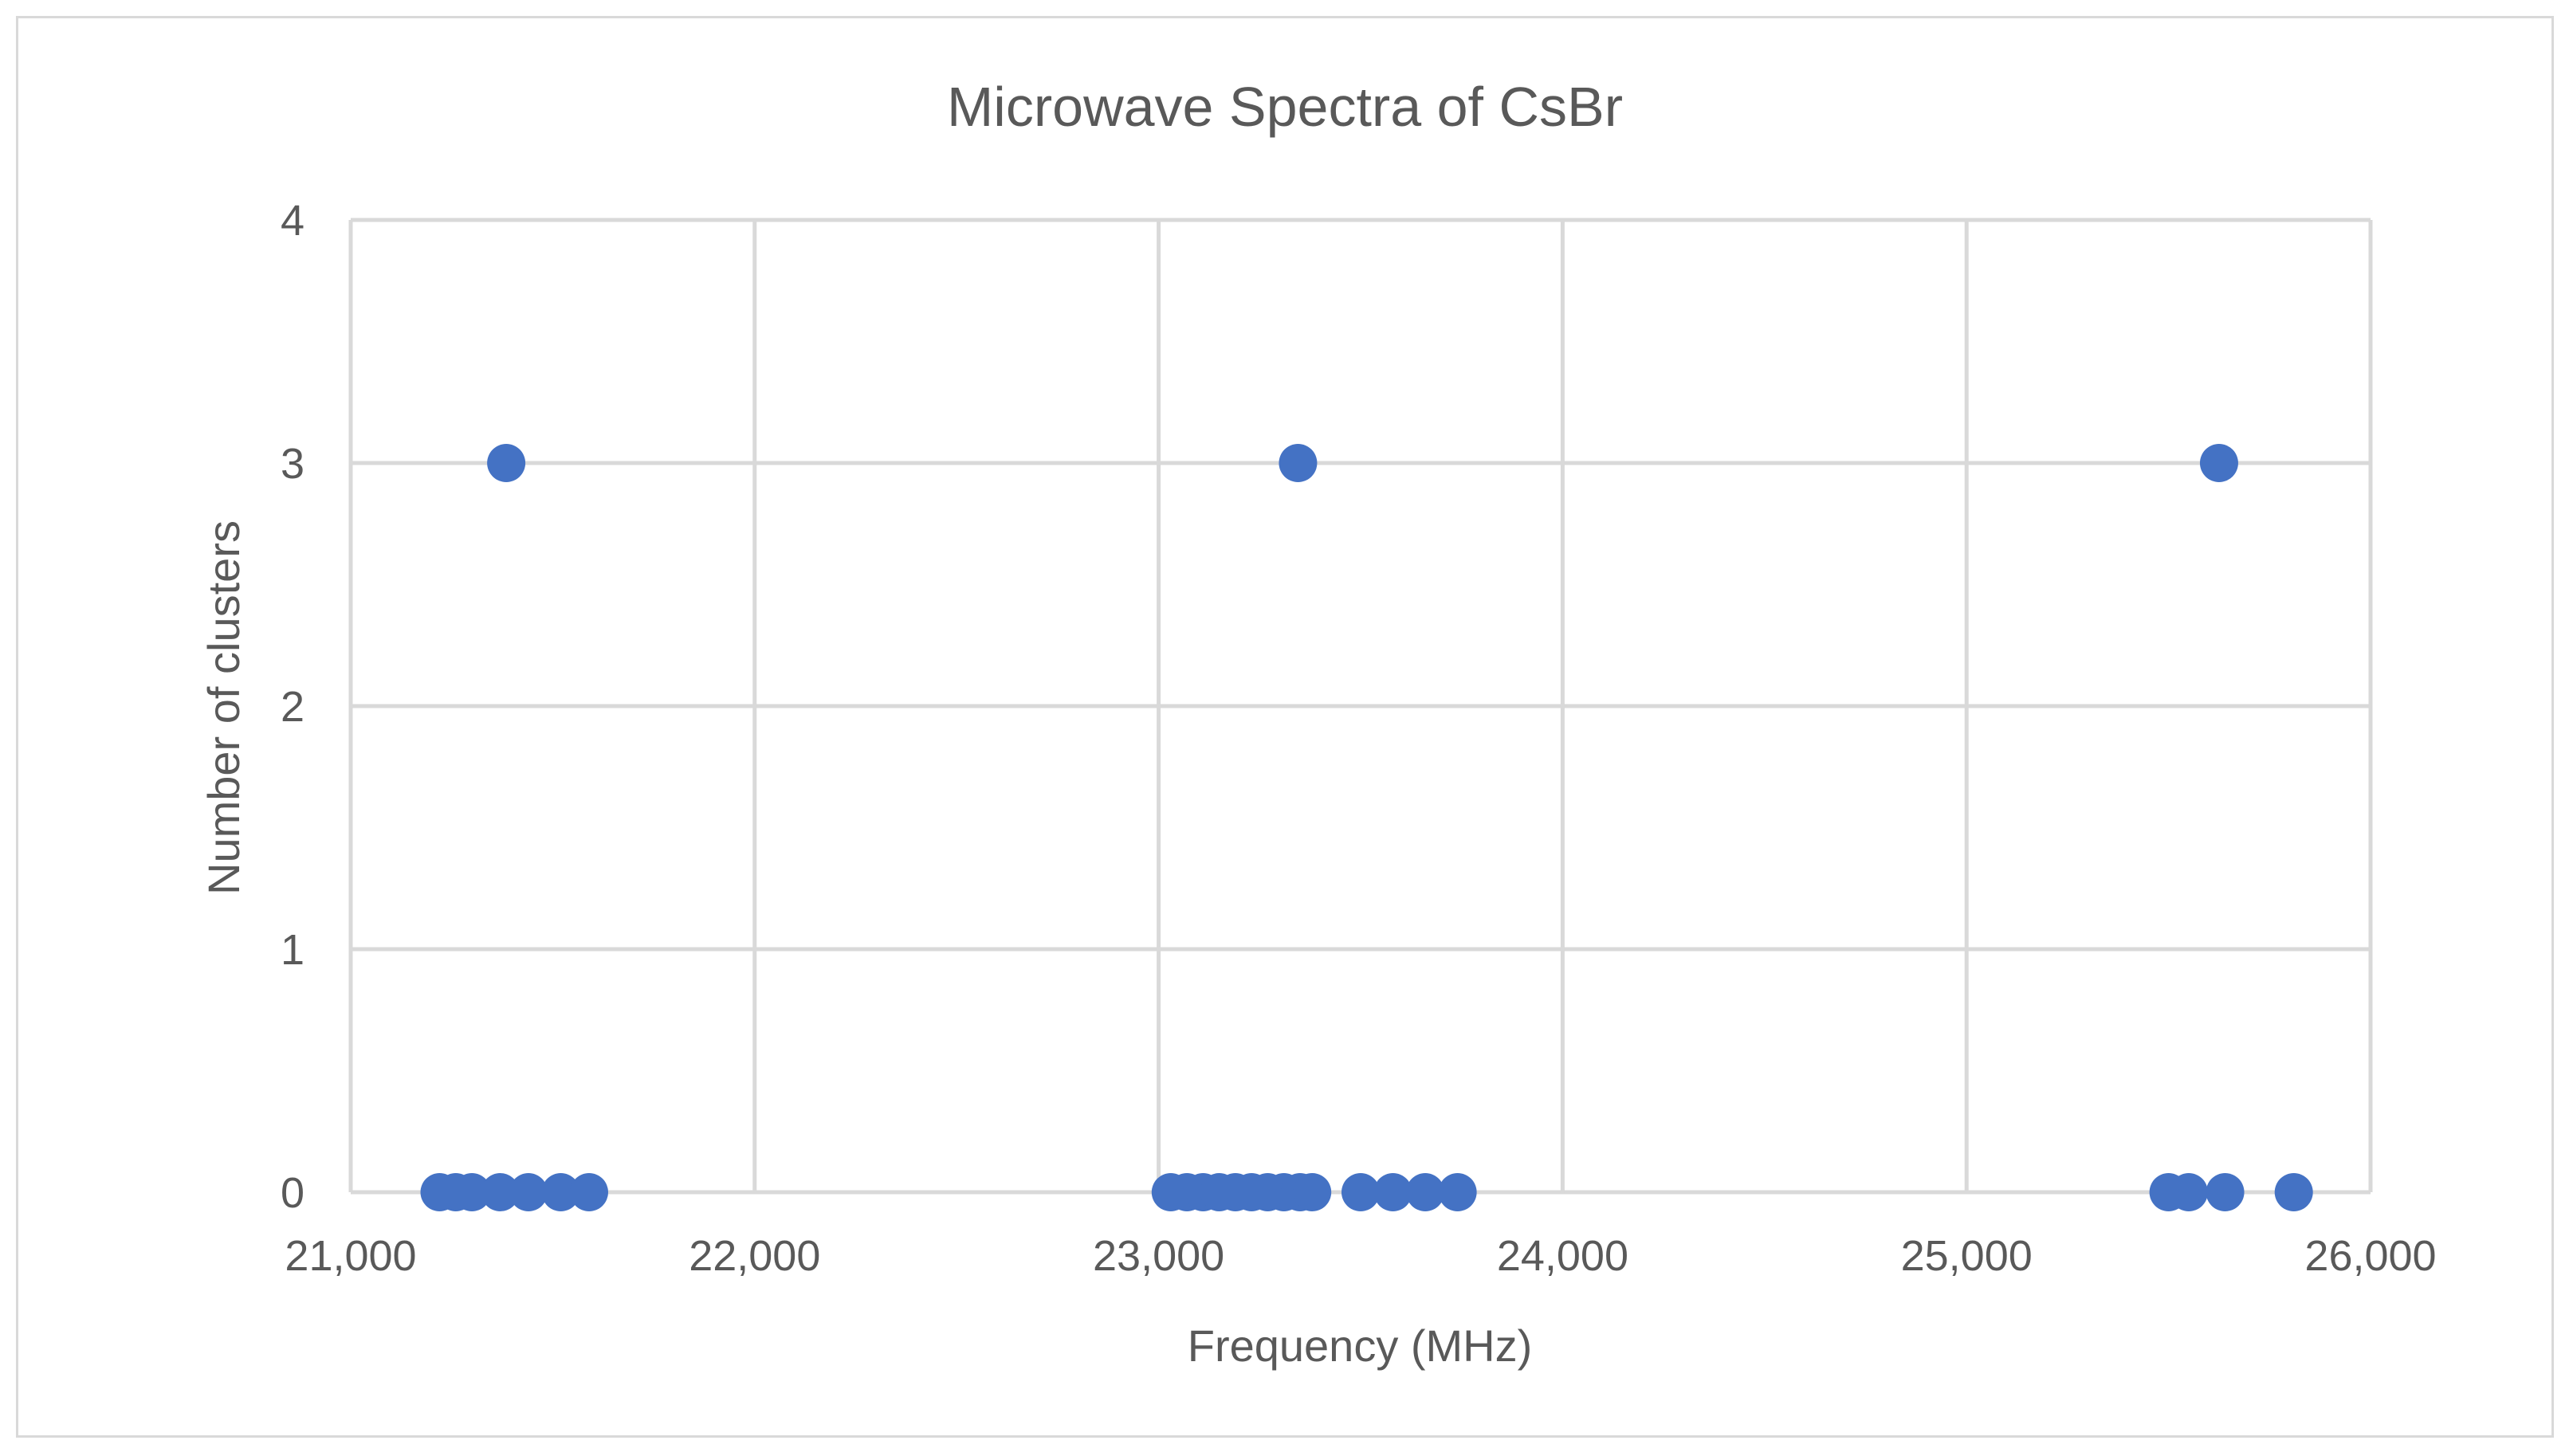 The height and width of the screenshot is (1456, 2573). Describe the element at coordinates (1158, 1256) in the screenshot. I see `x-tick-label: 23,000` at that location.